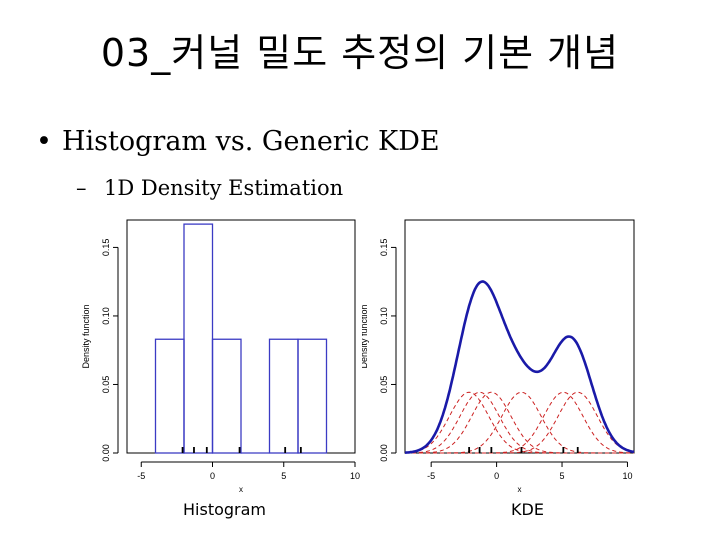 The height and width of the screenshot is (540, 720). Describe the element at coordinates (527, 509) in the screenshot. I see `kde-caption: KDE` at that location.